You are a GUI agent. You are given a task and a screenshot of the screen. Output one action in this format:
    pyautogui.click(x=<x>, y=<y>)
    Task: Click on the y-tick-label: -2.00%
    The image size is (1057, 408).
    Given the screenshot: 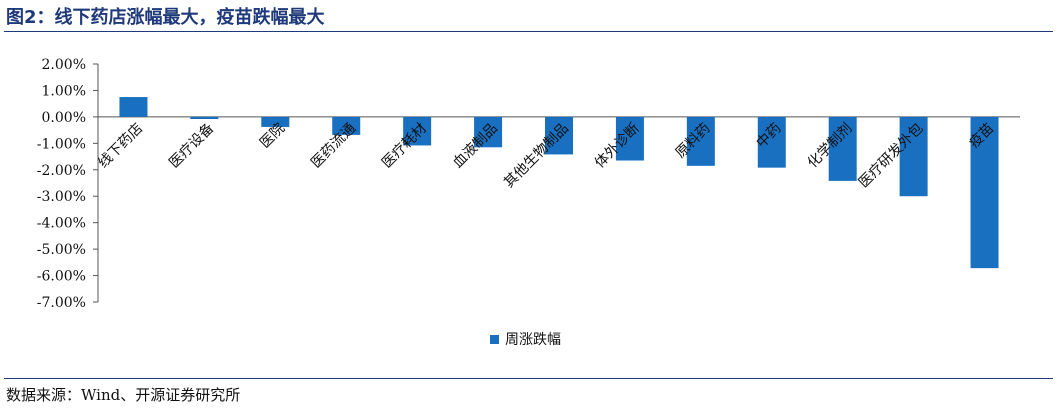 What is the action you would take?
    pyautogui.click(x=61, y=171)
    